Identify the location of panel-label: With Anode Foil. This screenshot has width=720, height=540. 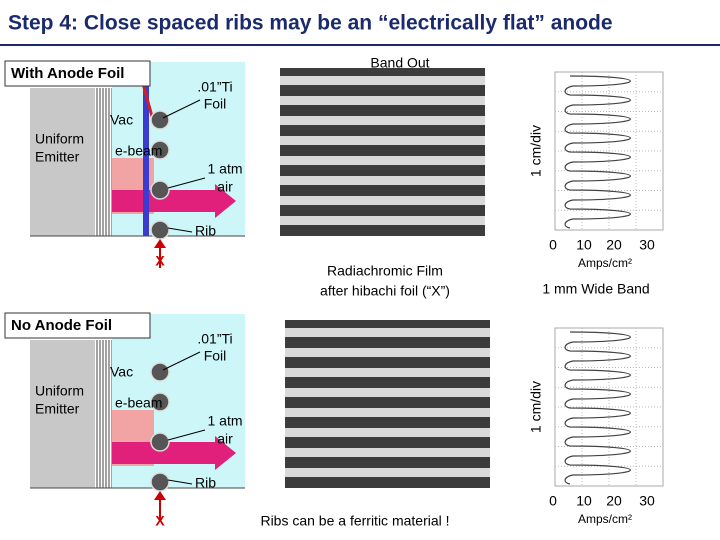
(67, 73).